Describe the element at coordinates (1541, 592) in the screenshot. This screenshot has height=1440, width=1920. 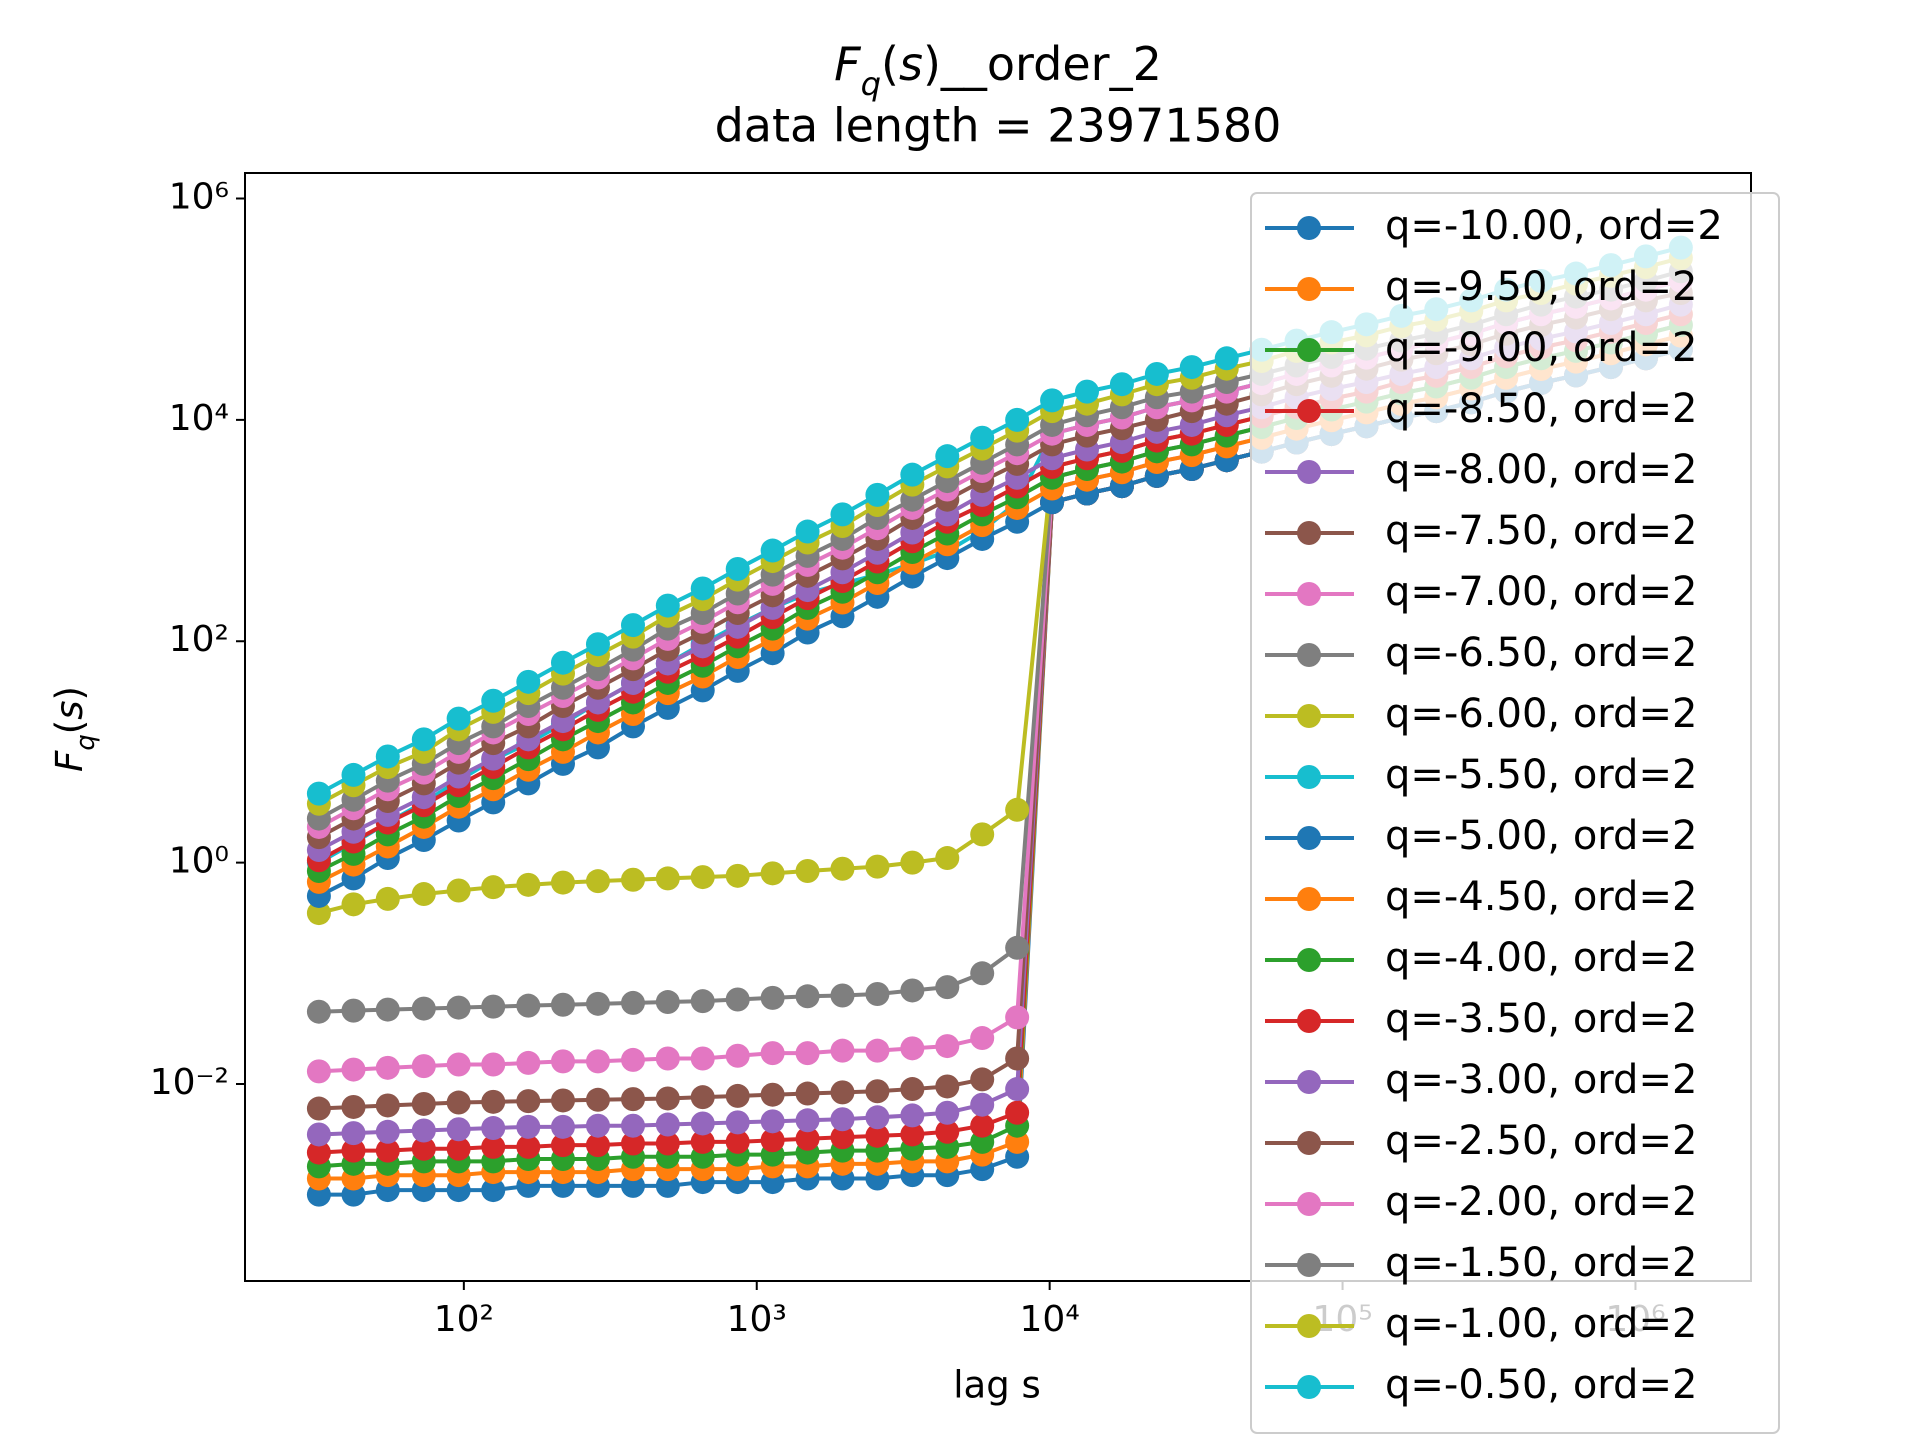
I see `legend-label: q=-7.00, ord=2` at that location.